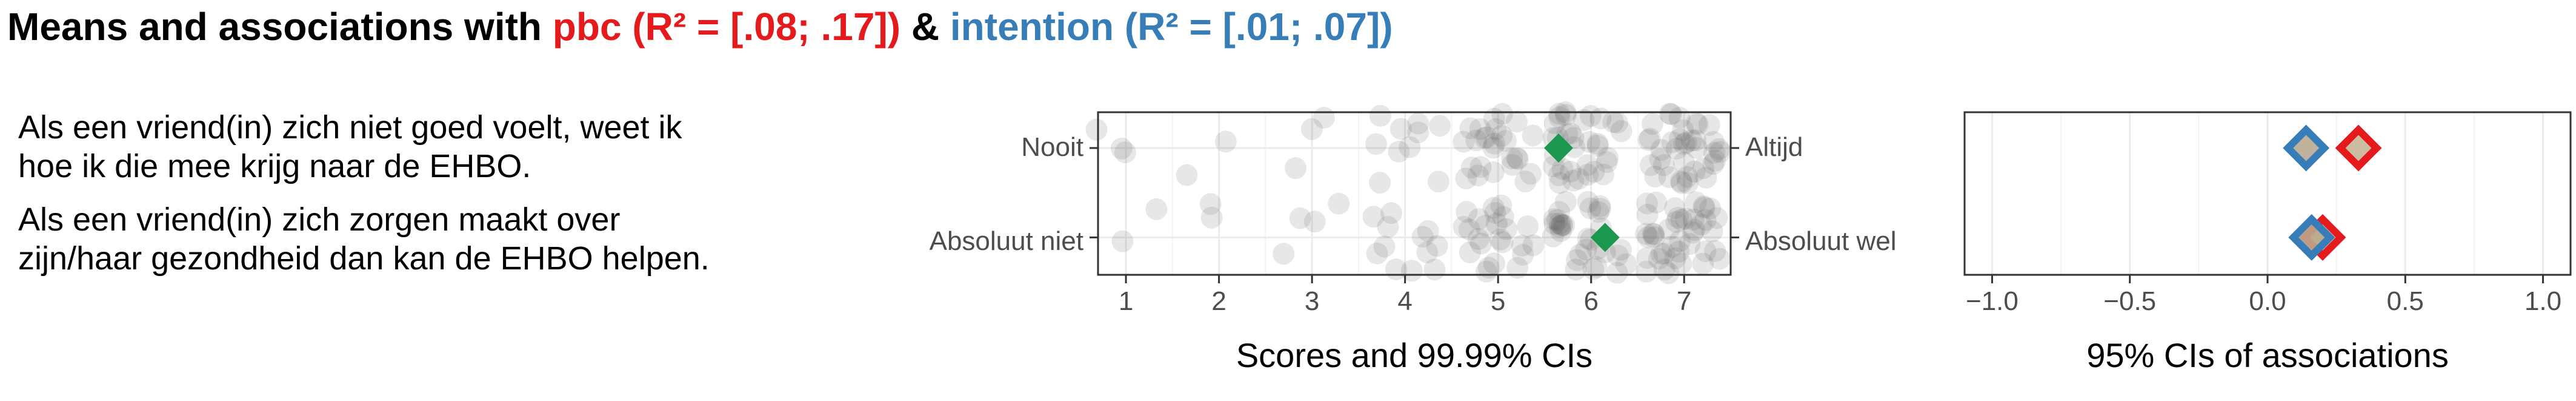 The height and width of the screenshot is (401, 2576). Describe the element at coordinates (1992, 301) in the screenshot. I see `associations-tick-label: −1.0` at that location.